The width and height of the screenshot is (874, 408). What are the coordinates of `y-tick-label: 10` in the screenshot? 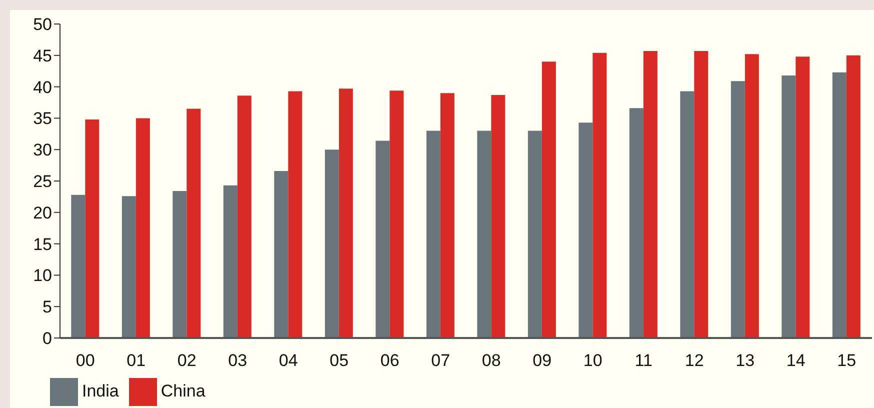 It's located at (42, 276).